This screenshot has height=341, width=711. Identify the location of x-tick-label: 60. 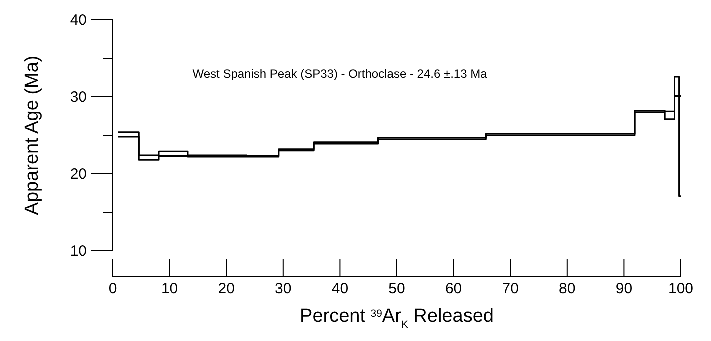
(453, 289).